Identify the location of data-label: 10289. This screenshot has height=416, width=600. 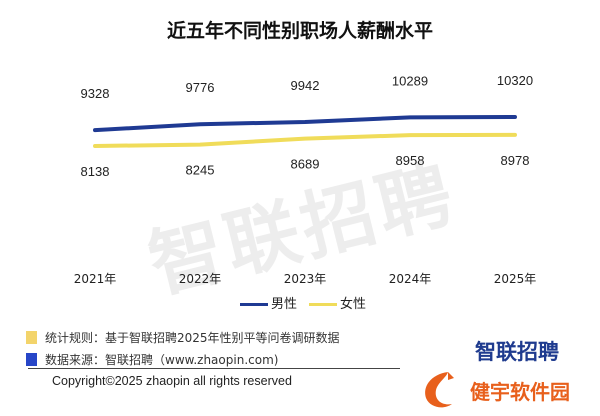
(410, 80).